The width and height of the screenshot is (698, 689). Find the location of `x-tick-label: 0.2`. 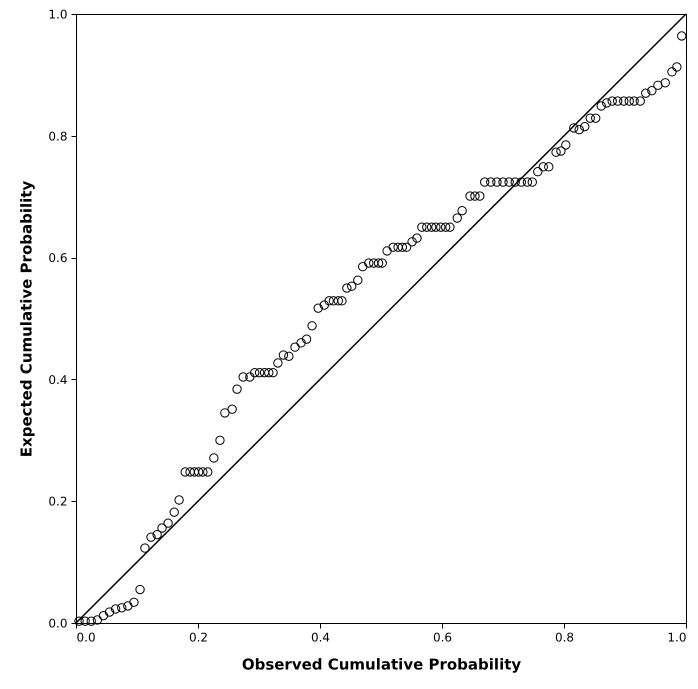

x-tick-label: 0.2 is located at coordinates (198, 637).